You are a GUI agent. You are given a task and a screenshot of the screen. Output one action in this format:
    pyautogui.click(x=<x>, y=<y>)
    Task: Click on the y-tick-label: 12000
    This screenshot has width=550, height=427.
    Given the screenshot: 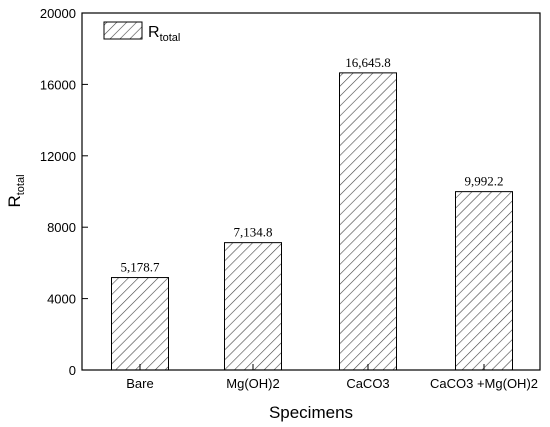 What is the action you would take?
    pyautogui.click(x=58, y=156)
    